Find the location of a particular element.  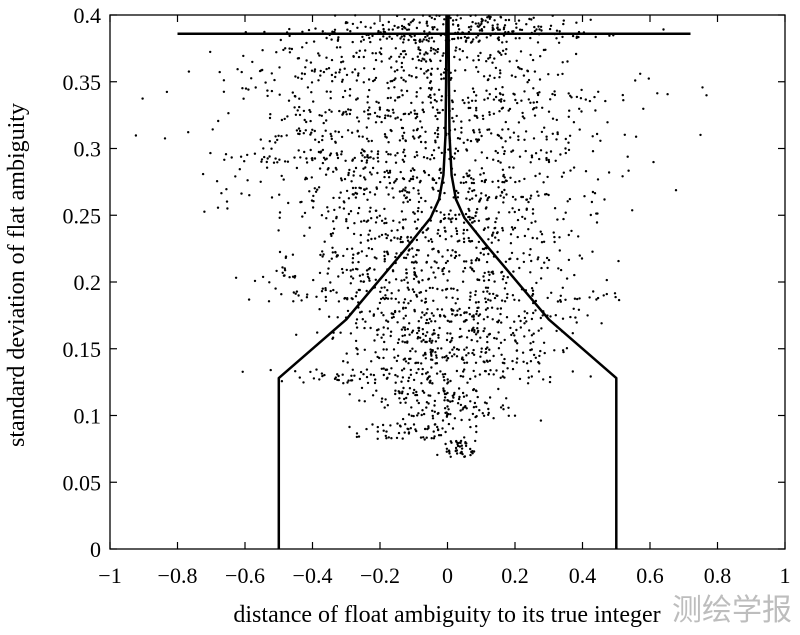

y-axis-label: standard deviation of flat ambiguity is located at coordinates (17, 275).